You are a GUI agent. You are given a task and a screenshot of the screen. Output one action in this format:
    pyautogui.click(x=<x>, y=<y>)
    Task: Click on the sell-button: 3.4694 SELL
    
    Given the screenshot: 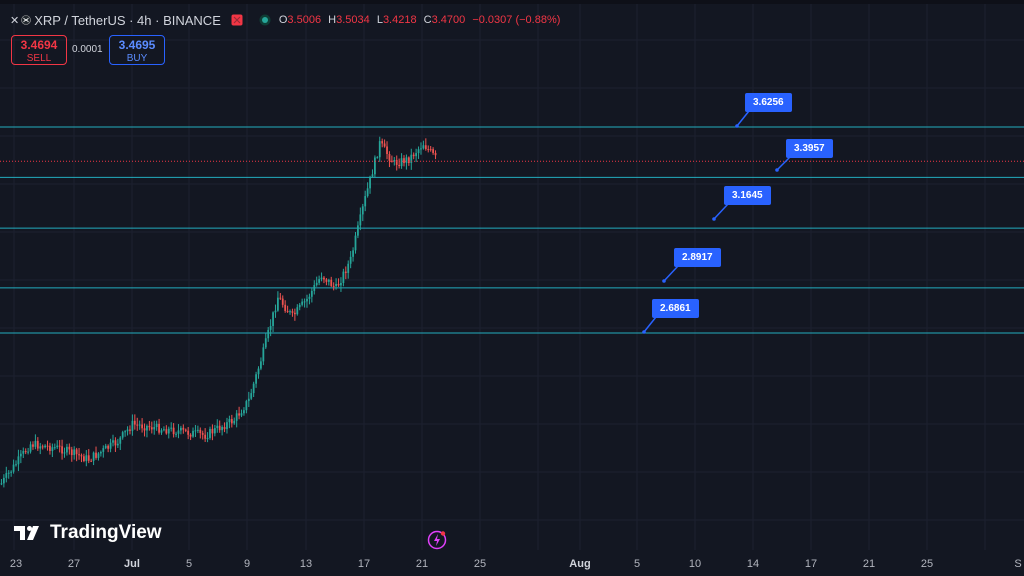 What is the action you would take?
    pyautogui.click(x=39, y=50)
    